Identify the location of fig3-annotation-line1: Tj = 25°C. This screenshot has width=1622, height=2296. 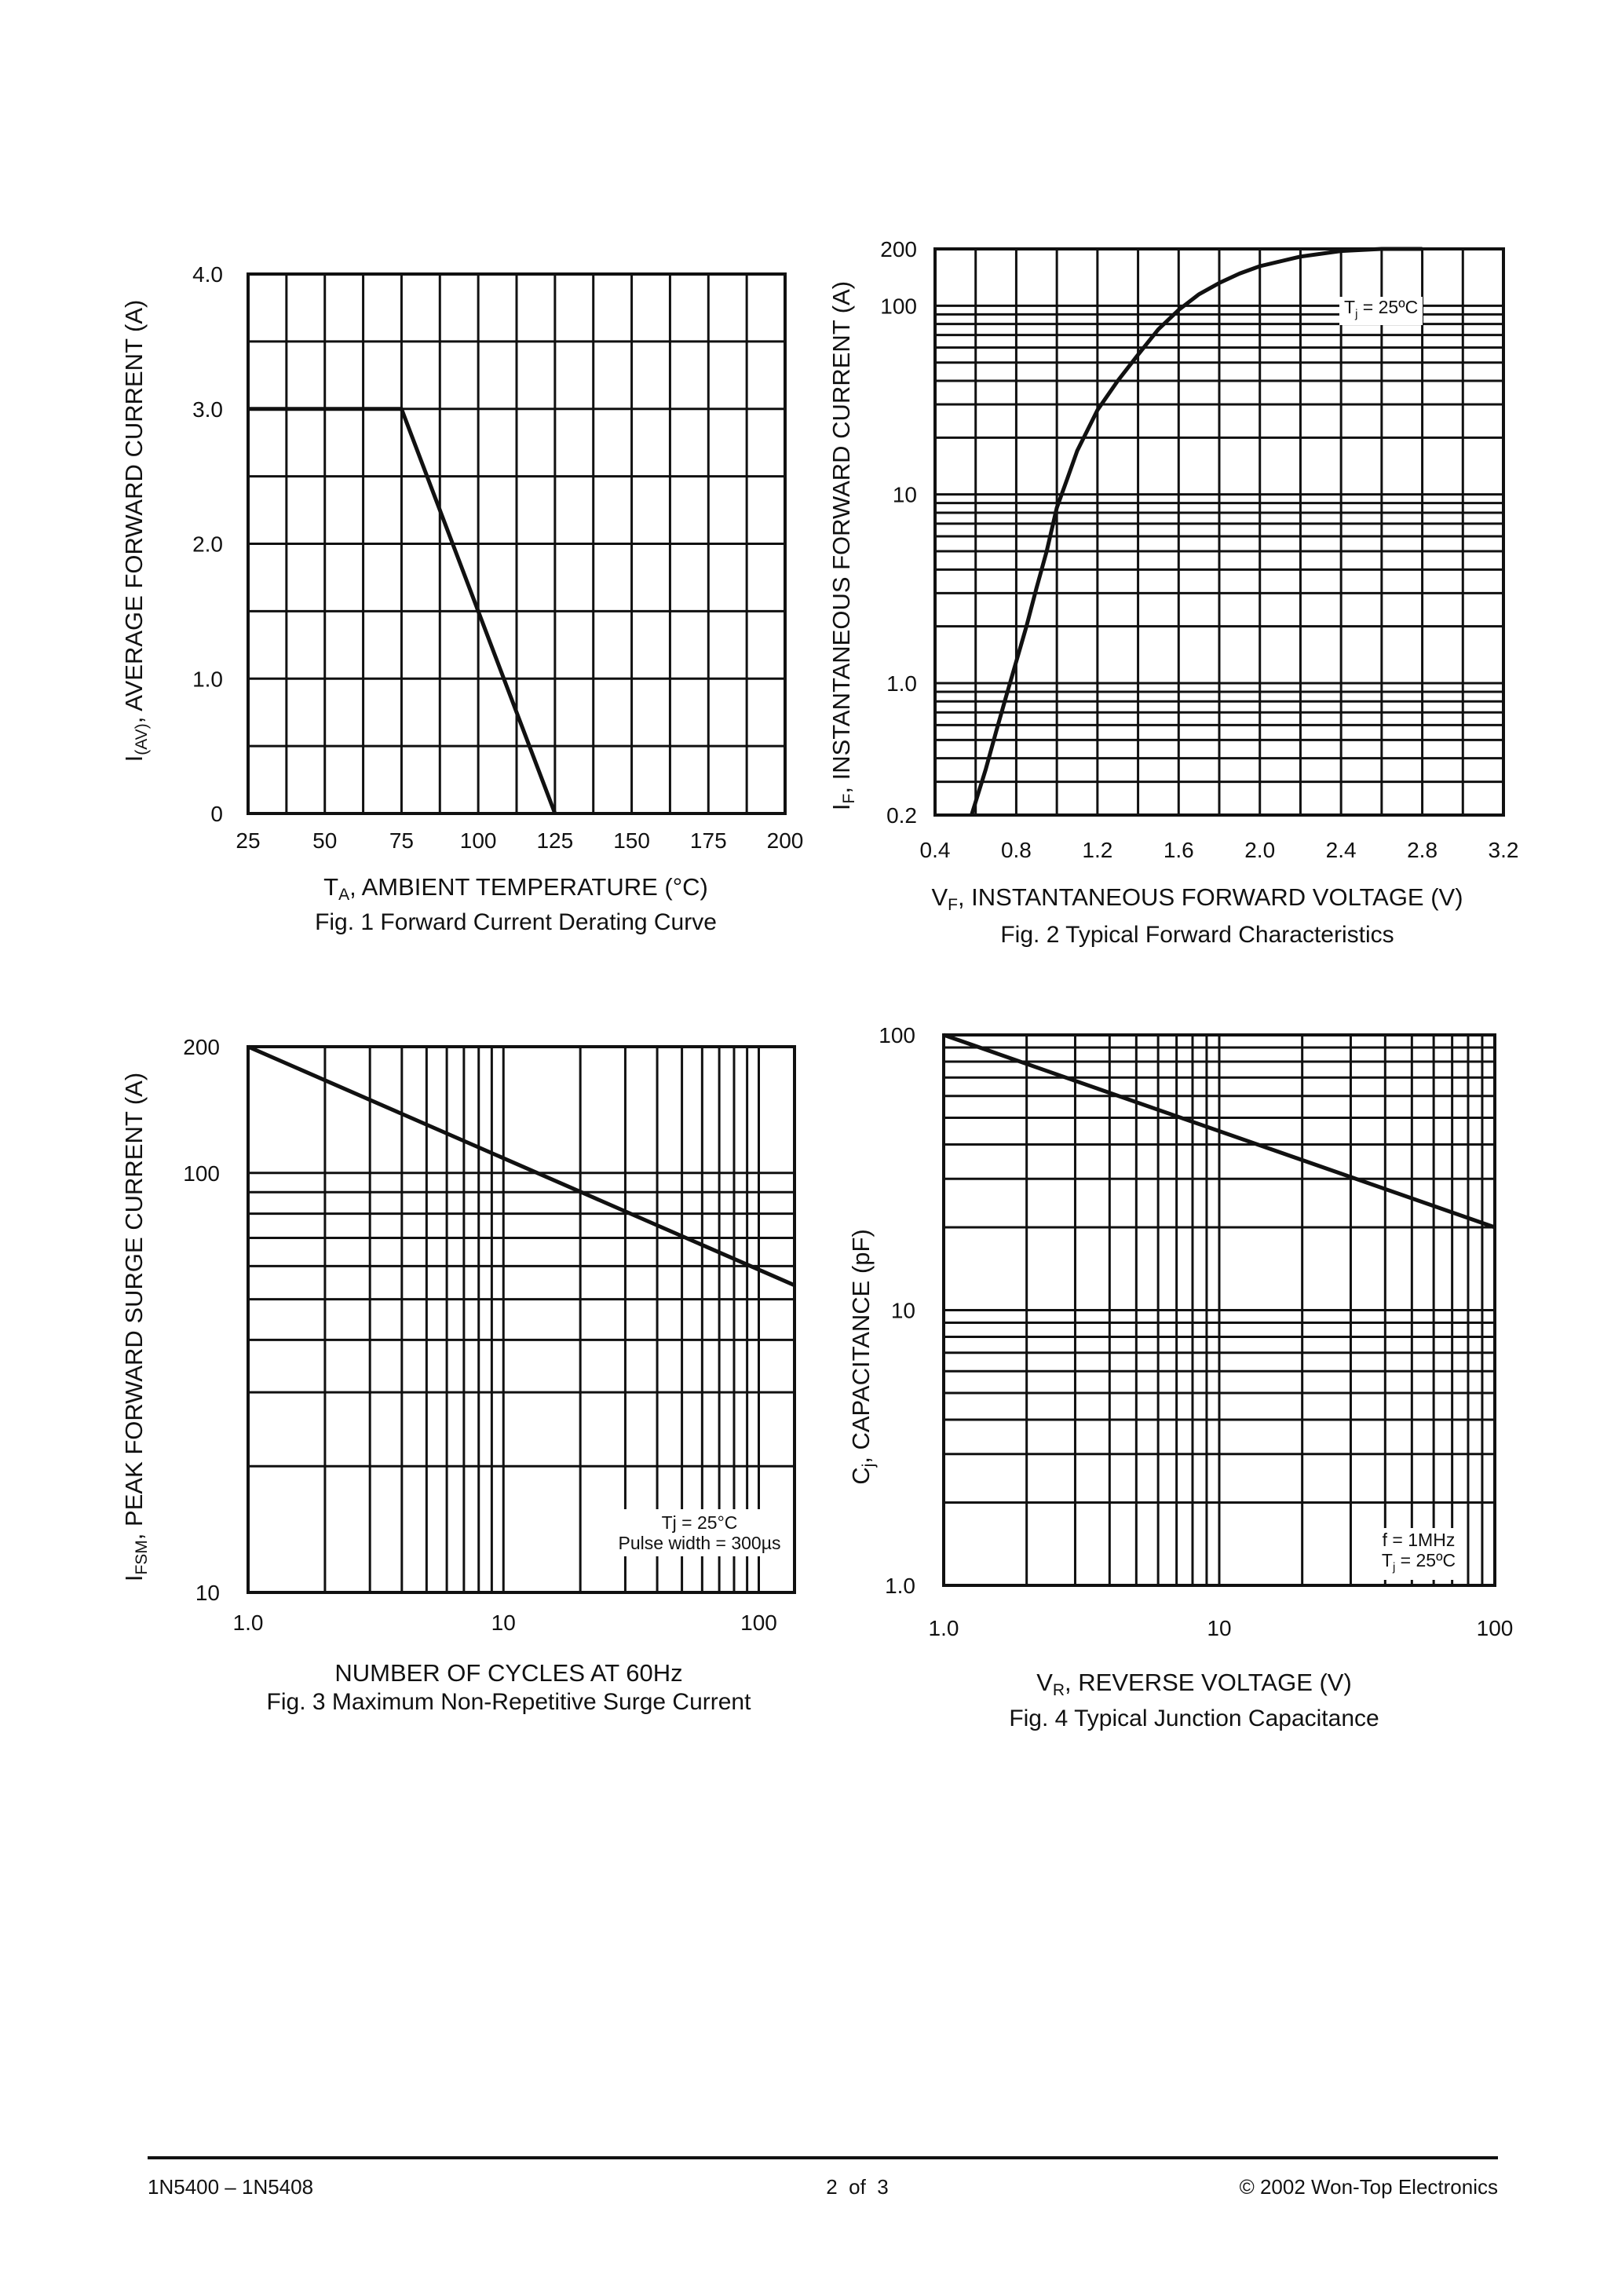
(699, 1522).